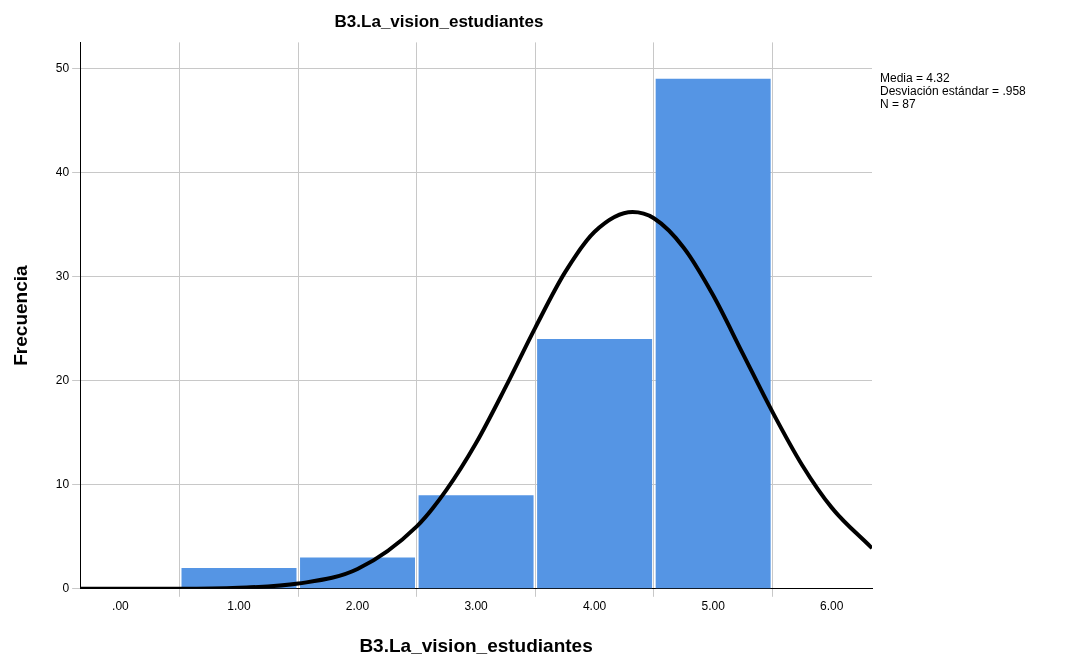  I want to click on text: Desviación estándar = .958, so click(953, 91).